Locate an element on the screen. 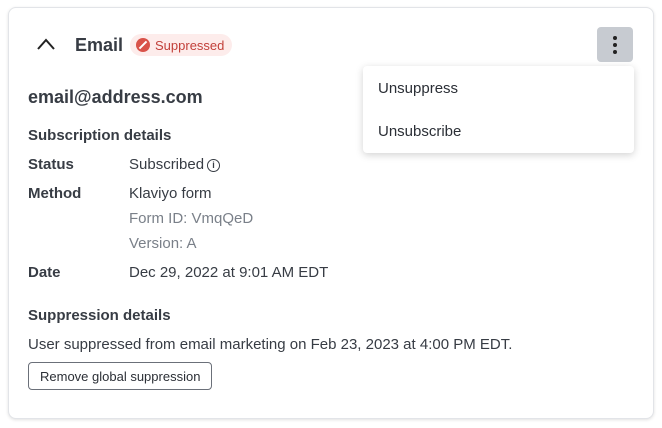 Image resolution: width=662 pixels, height=428 pixels. suppression-heading: Suppression details is located at coordinates (99, 315).